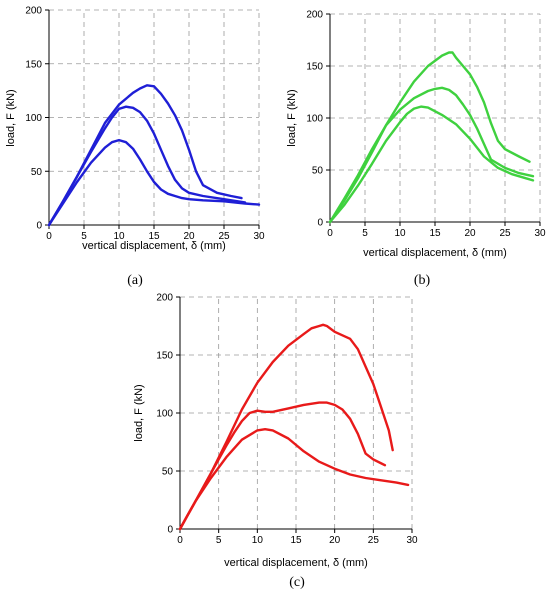 This screenshot has height=596, width=550. What do you see at coordinates (135, 280) in the screenshot?
I see `panel-label: (a)` at bounding box center [135, 280].